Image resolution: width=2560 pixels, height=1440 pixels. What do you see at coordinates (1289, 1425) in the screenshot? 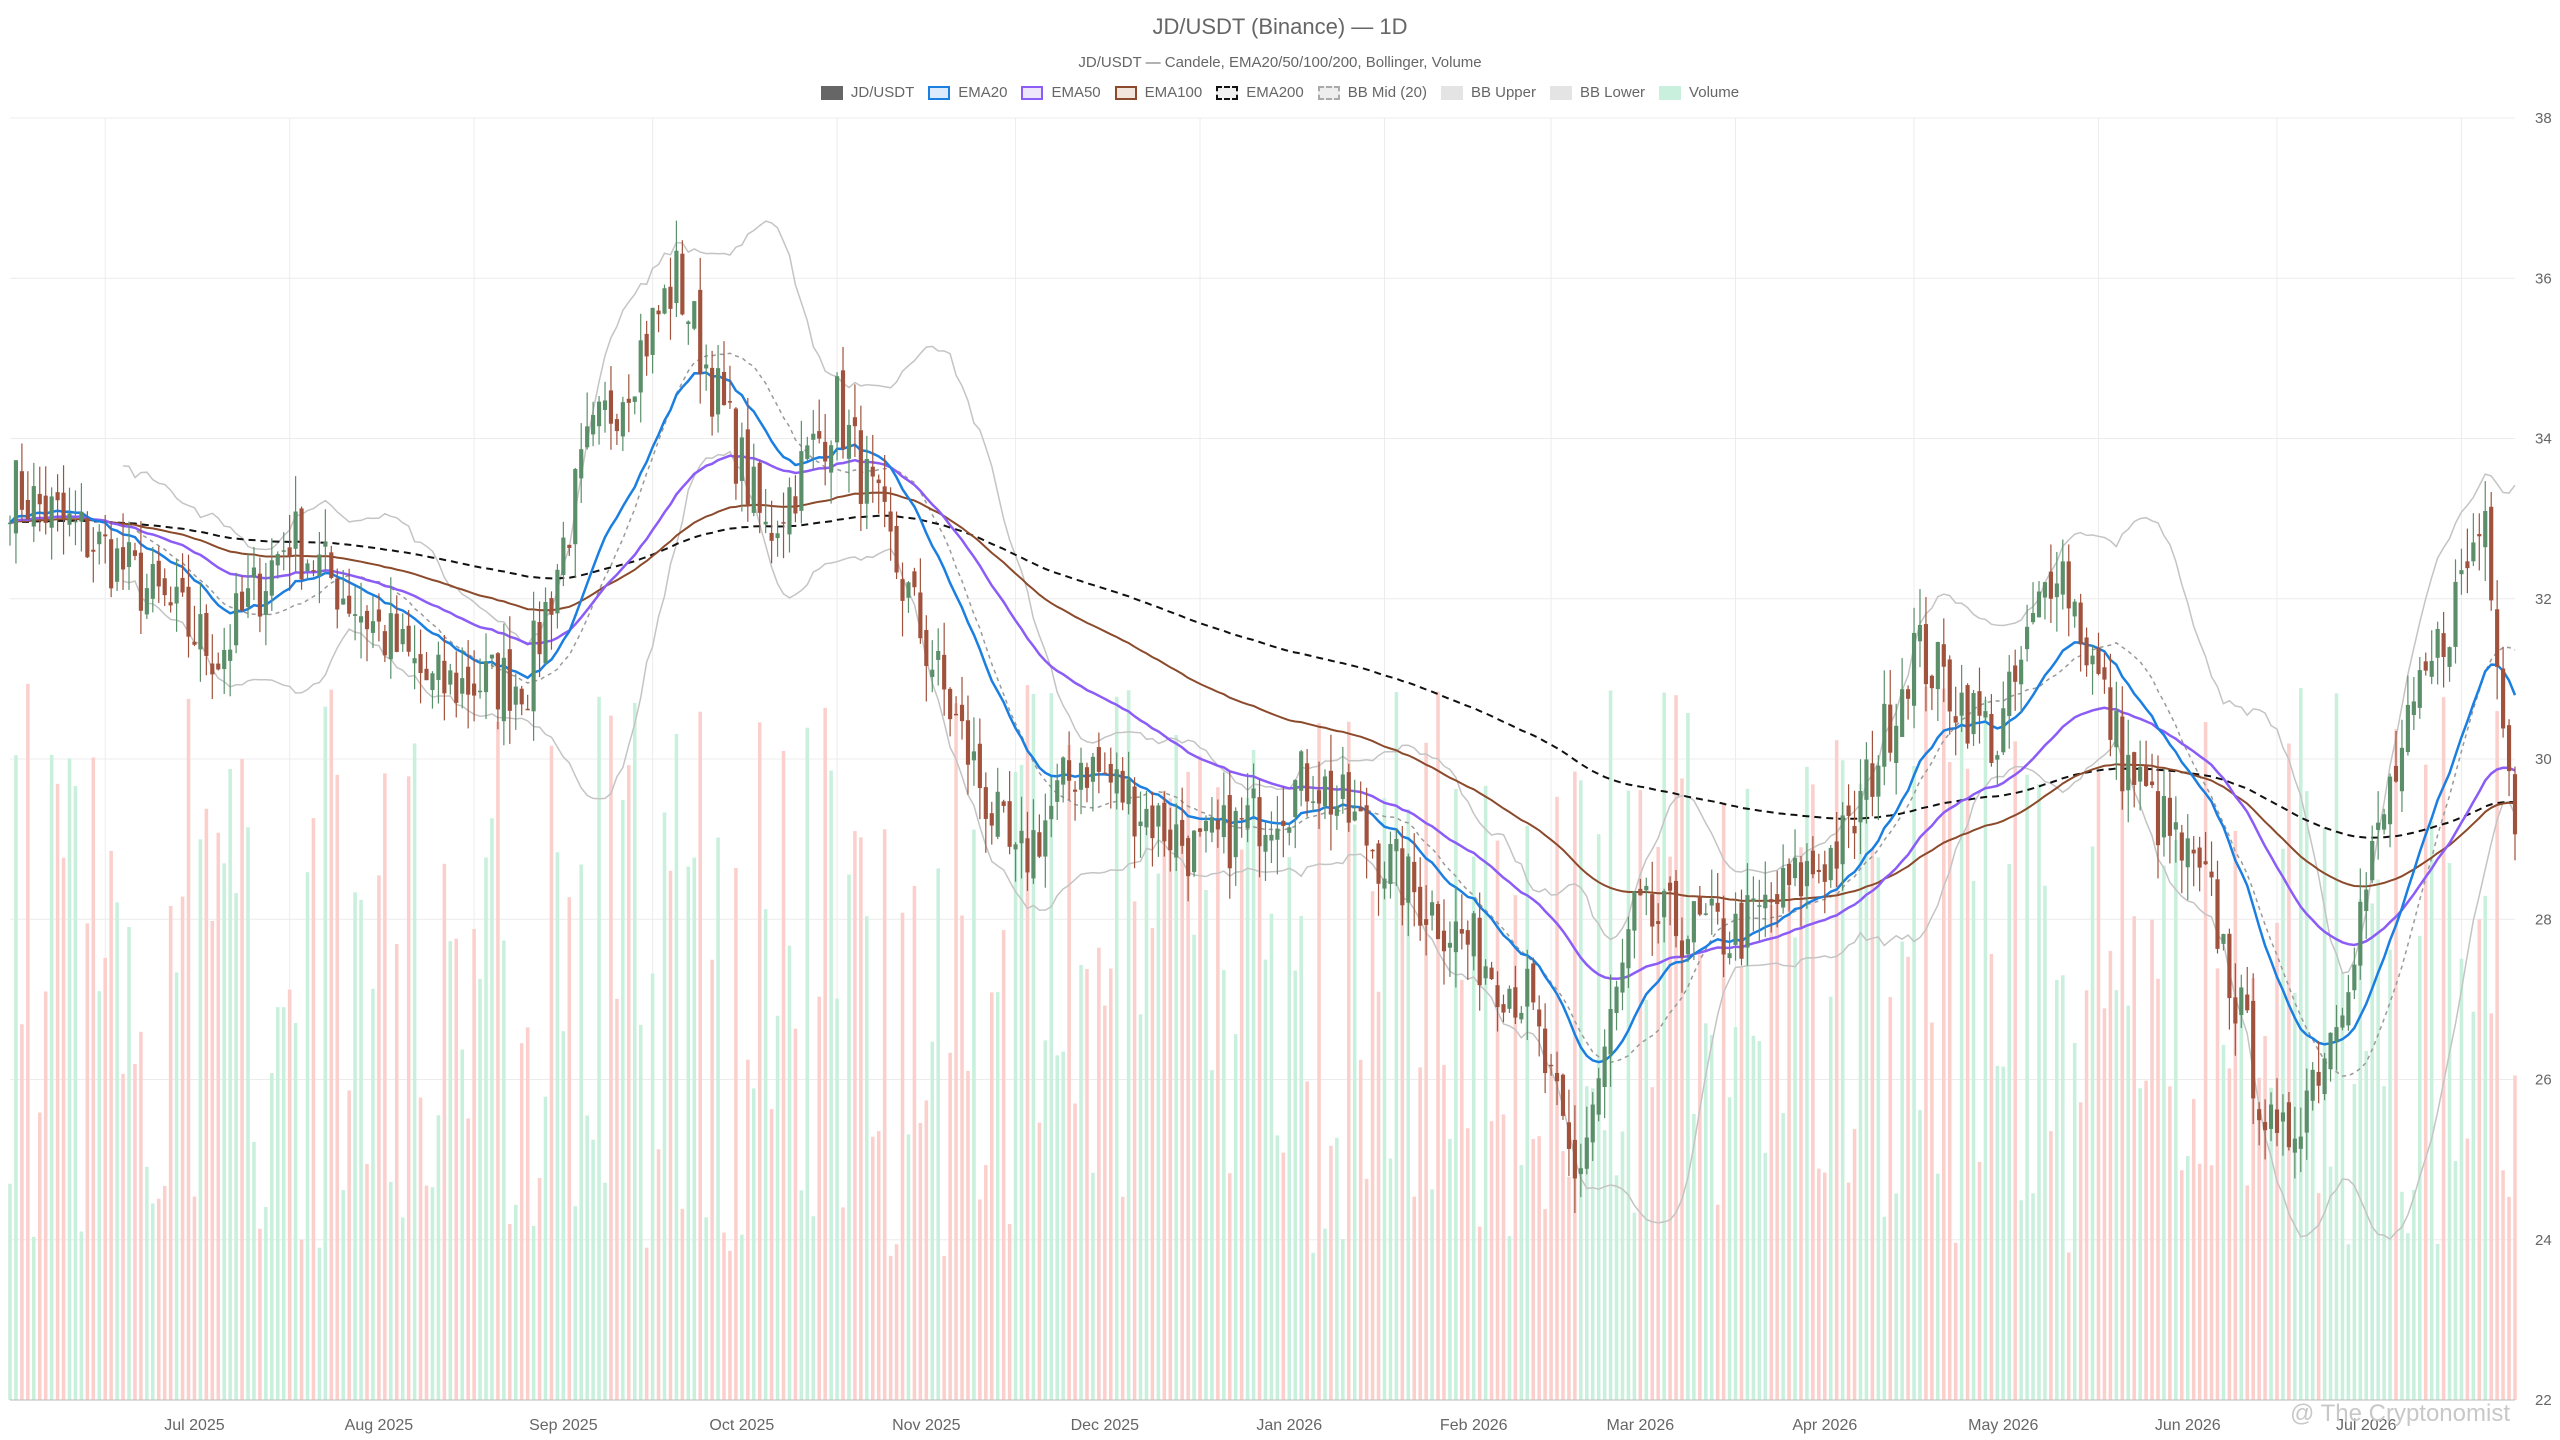
I see `x-tick-label: Jan 2026` at bounding box center [1289, 1425].